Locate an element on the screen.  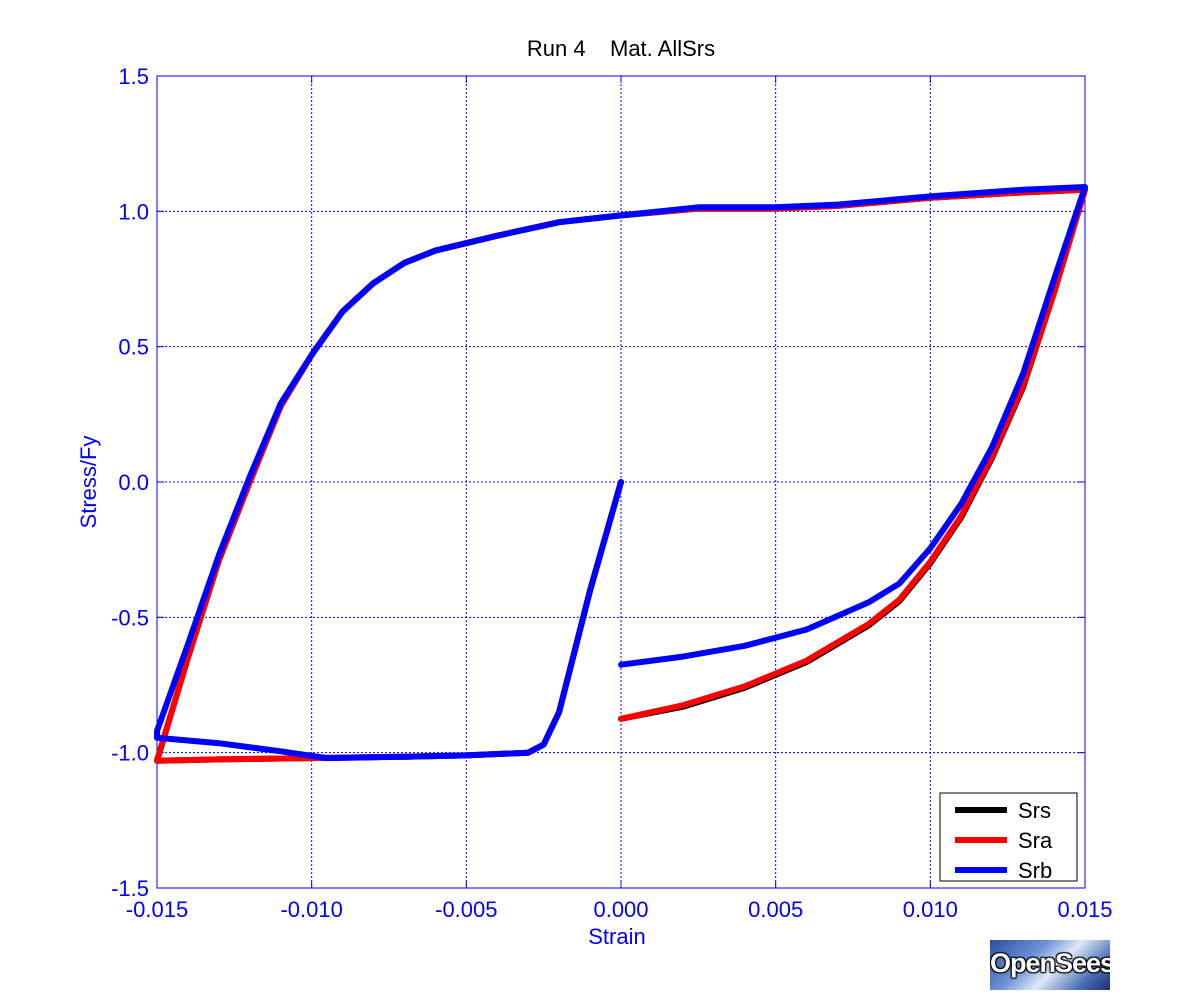
x-tick-label: -0.005 is located at coordinates (466, 909).